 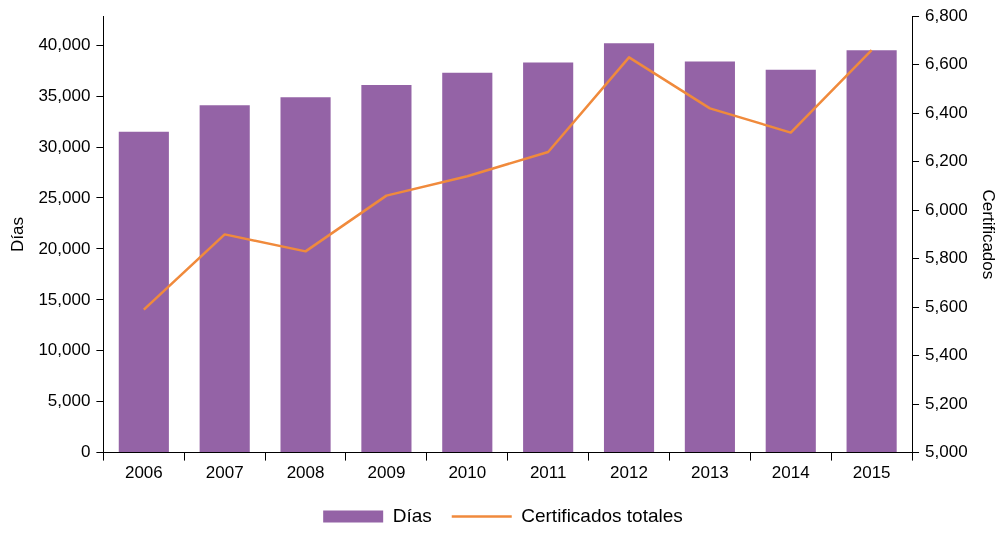 I want to click on x-tick-label: 2014, so click(x=790, y=473).